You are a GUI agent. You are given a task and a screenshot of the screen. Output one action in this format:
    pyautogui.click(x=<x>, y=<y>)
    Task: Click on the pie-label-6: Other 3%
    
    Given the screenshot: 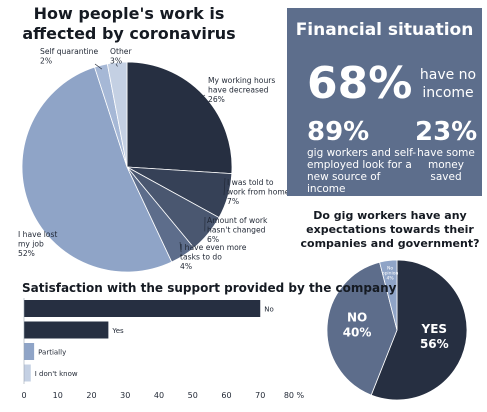 What is the action you would take?
    pyautogui.click(x=121, y=56)
    